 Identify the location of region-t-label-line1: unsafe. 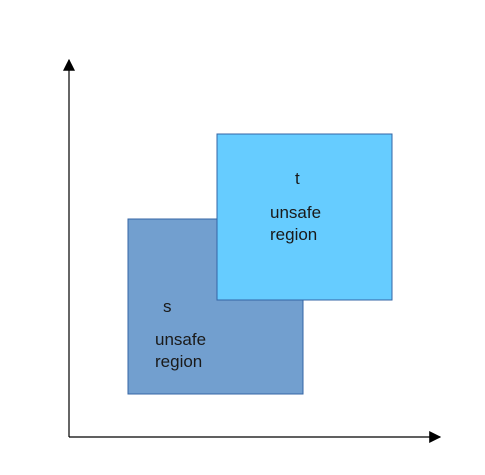
(295, 212).